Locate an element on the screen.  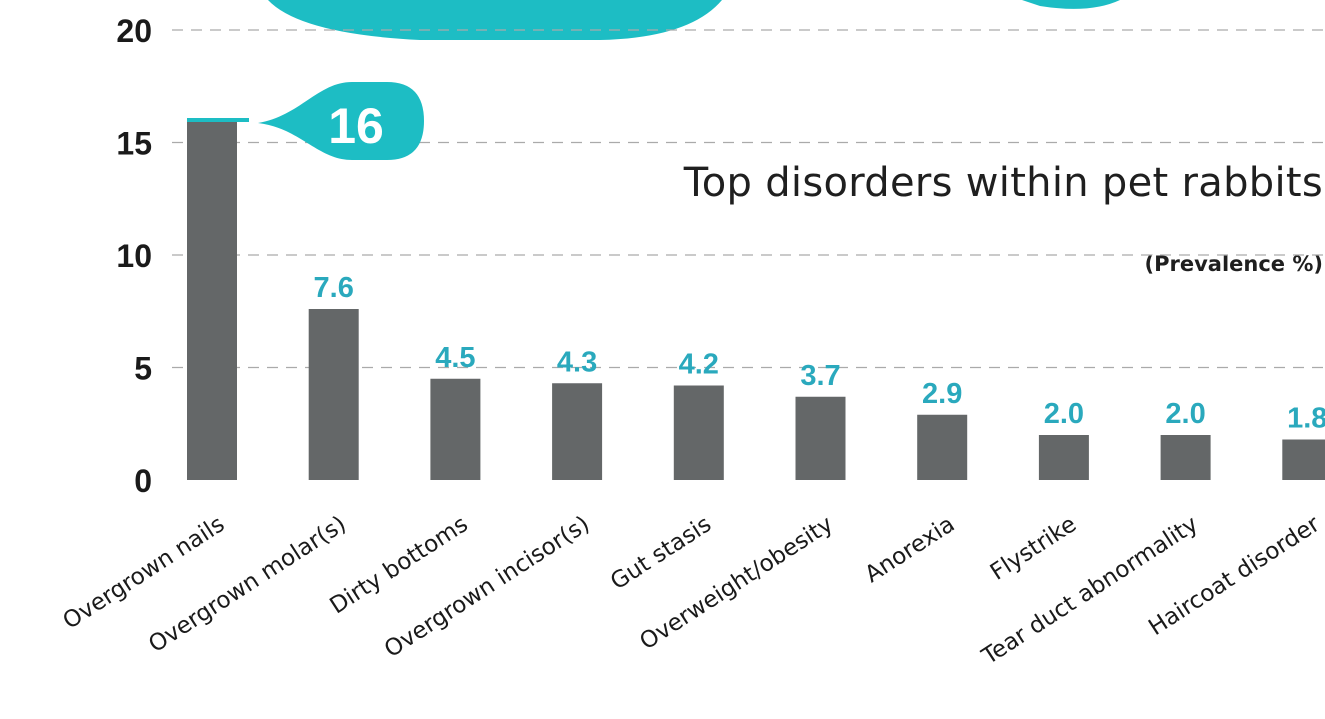
value-label: 1.8 is located at coordinates (1306, 419).